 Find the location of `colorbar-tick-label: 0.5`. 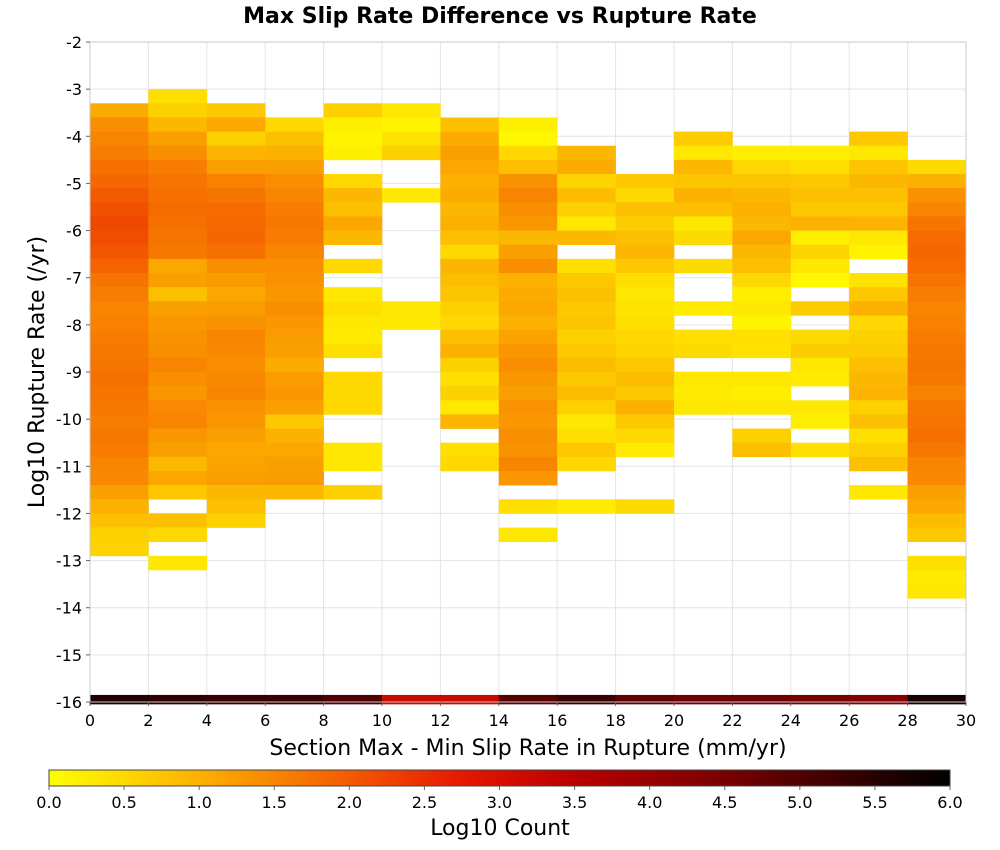

colorbar-tick-label: 0.5 is located at coordinates (123, 802).